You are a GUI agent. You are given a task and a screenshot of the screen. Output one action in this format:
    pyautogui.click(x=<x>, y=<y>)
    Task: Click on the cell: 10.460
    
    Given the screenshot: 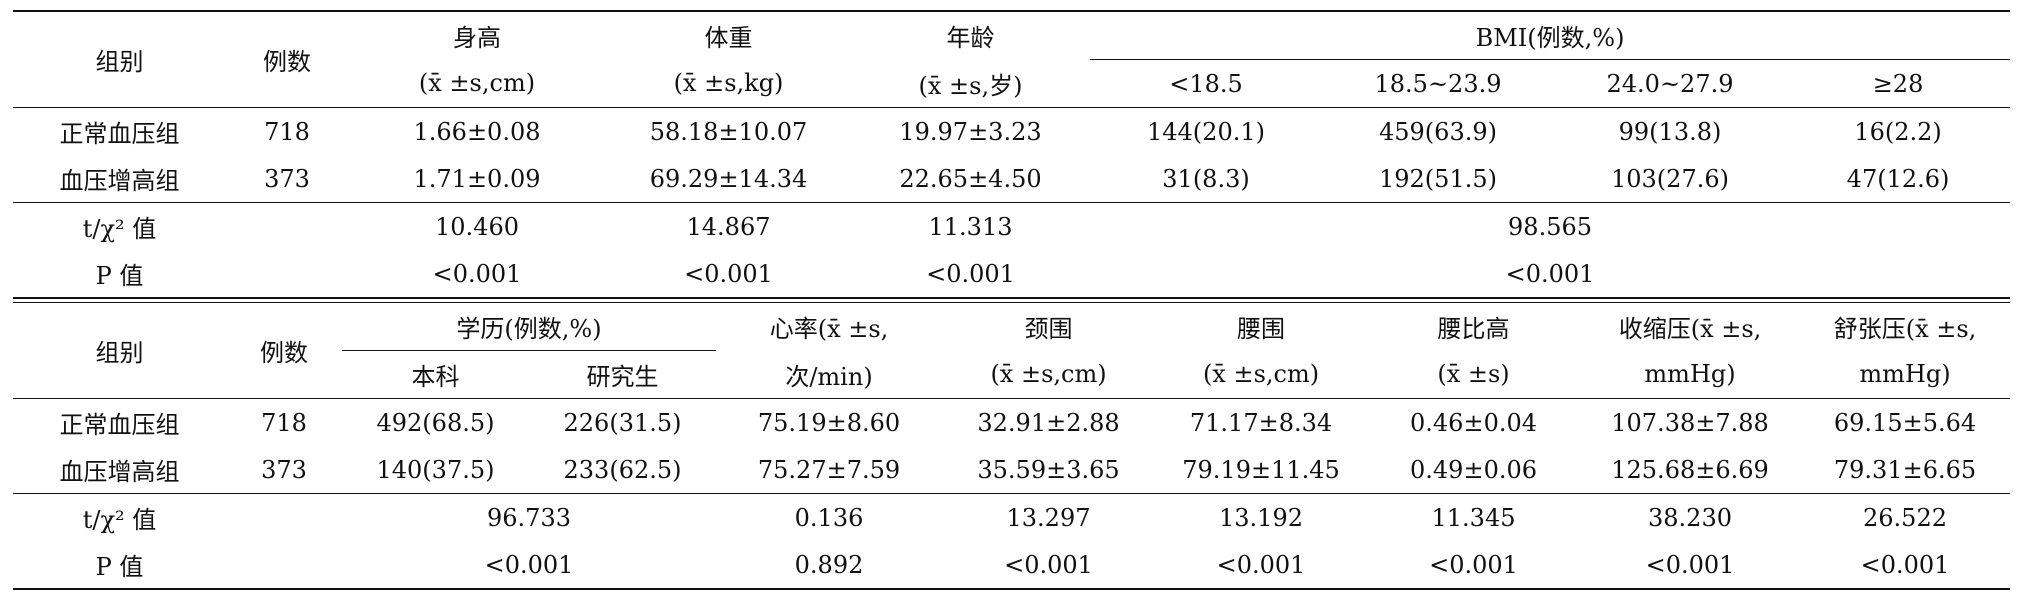 What is the action you would take?
    pyautogui.click(x=477, y=226)
    